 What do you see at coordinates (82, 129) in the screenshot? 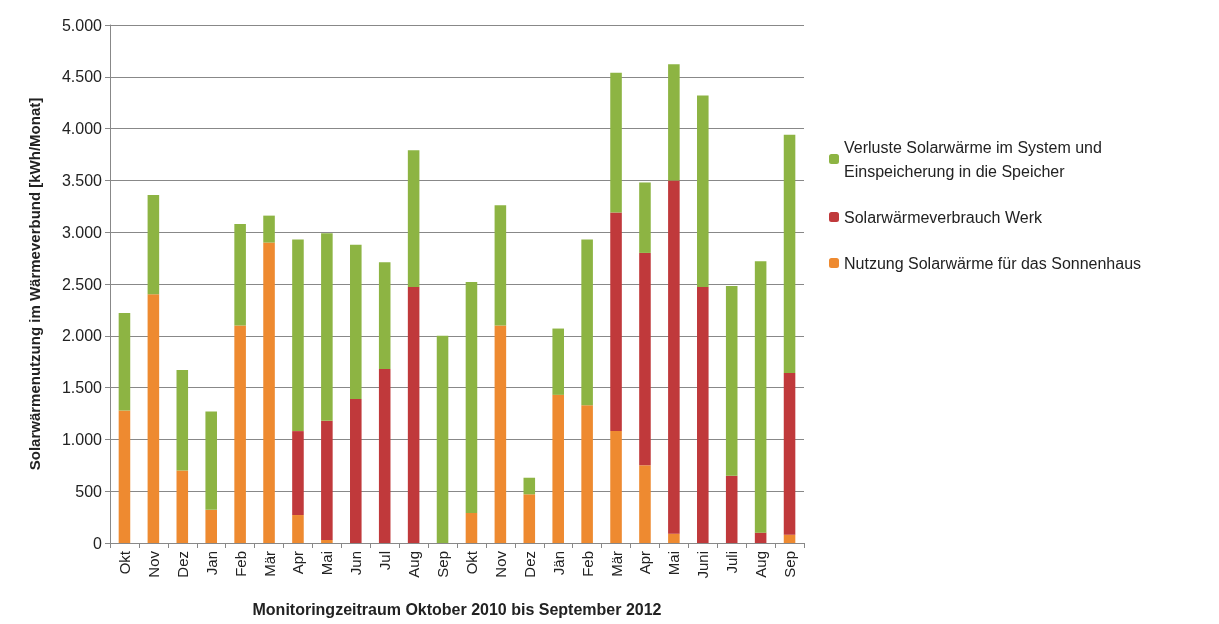
I see `y-tick-label: 4.000` at bounding box center [82, 129].